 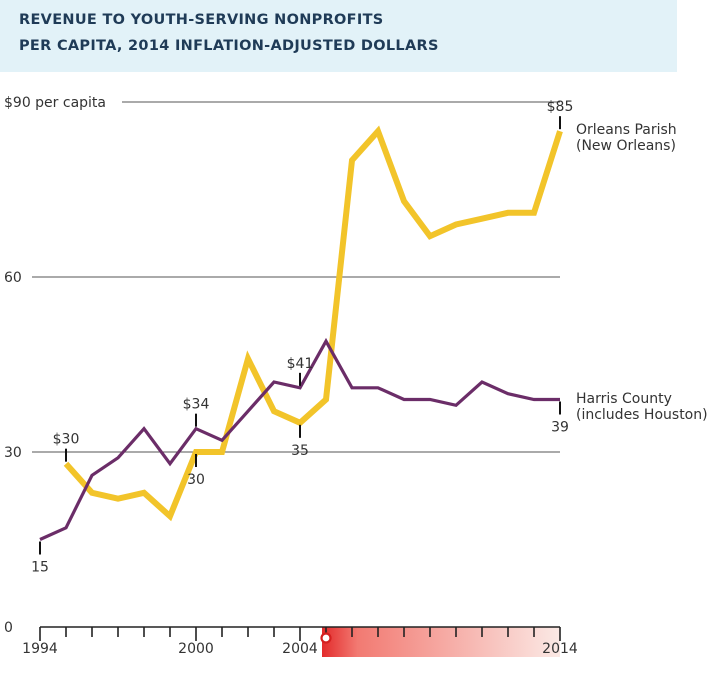 What do you see at coordinates (8, 628) in the screenshot?
I see `y-tick-label: 0` at bounding box center [8, 628].